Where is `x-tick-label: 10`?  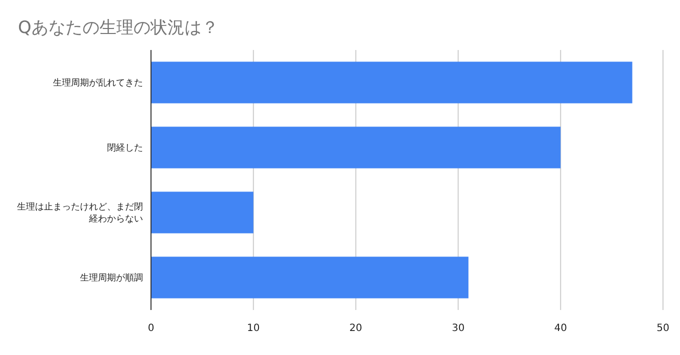
x-tick-label: 10 is located at coordinates (253, 328).